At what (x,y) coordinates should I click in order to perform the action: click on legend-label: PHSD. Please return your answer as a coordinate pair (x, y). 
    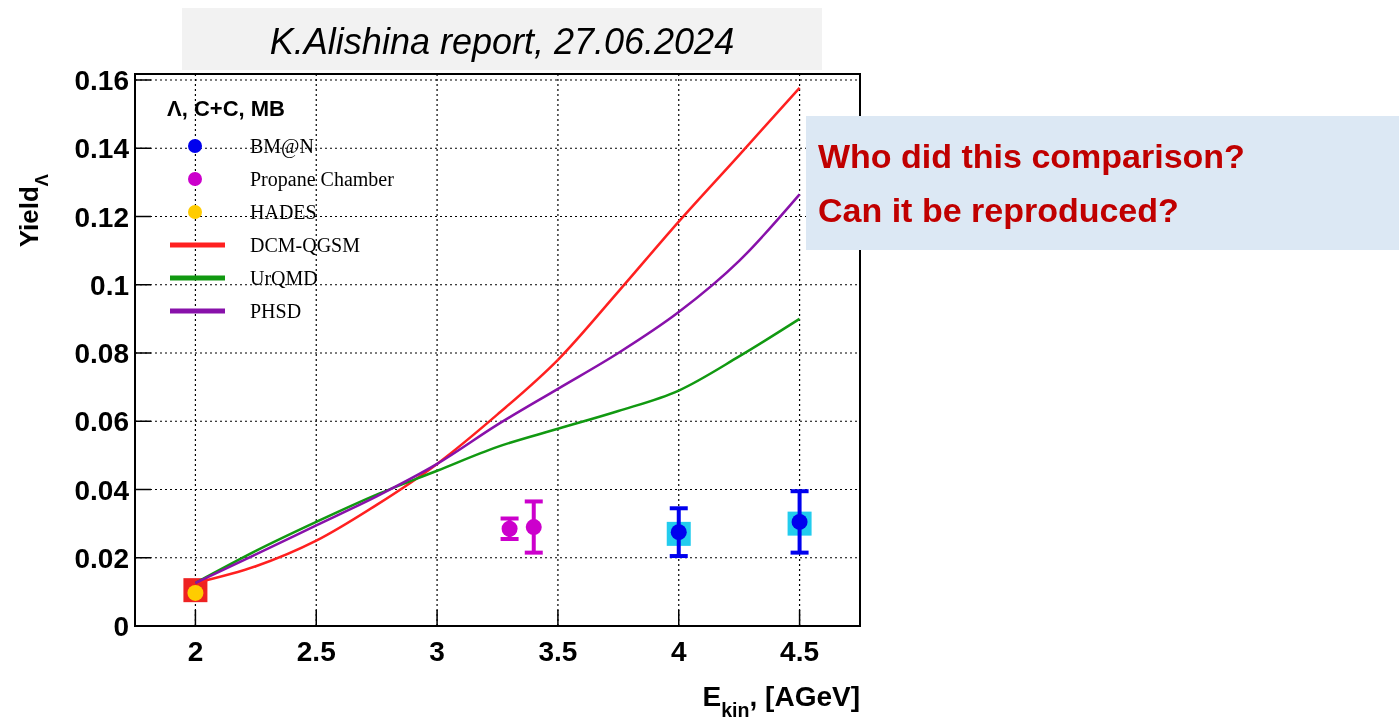
    Looking at the image, I should click on (276, 311).